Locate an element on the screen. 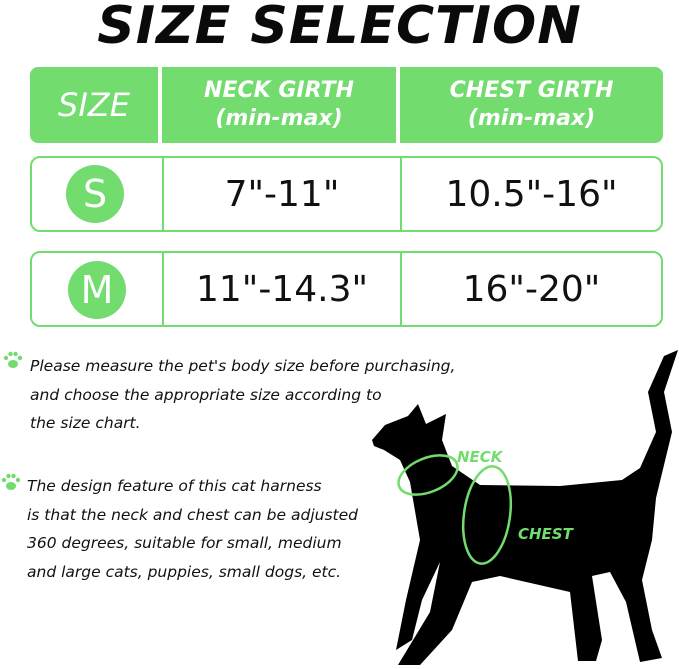  page-title: SIZE SELECTION is located at coordinates (339, 28).